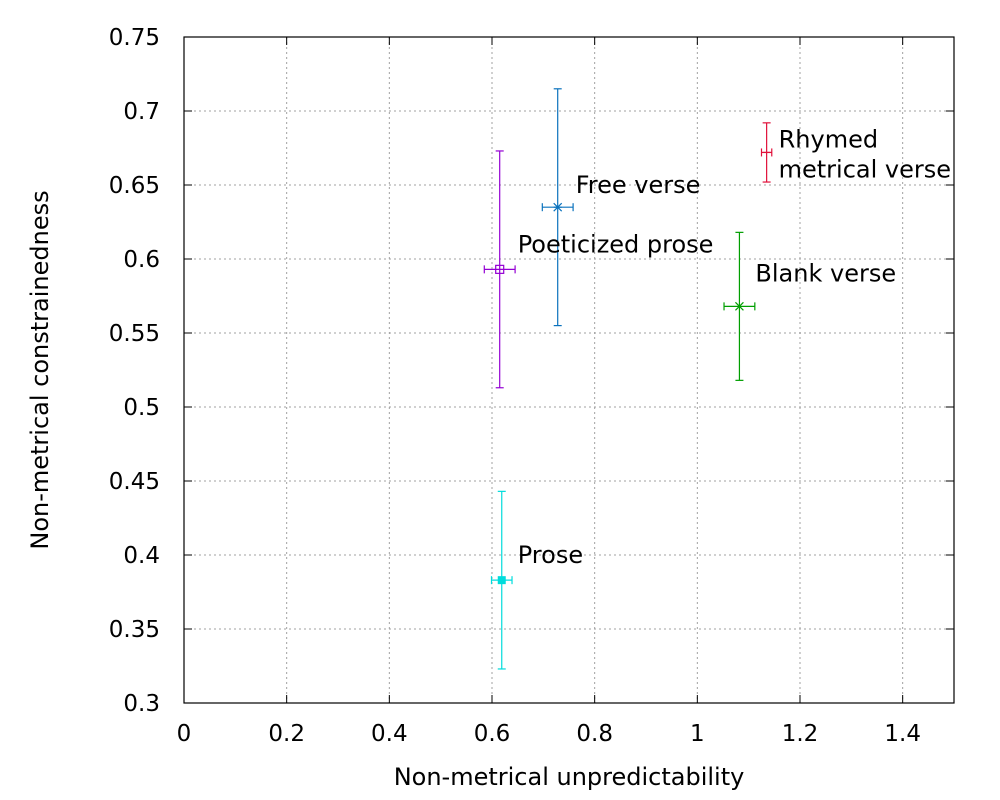  What do you see at coordinates (141, 112) in the screenshot?
I see `y-tick-label: 0.7` at bounding box center [141, 112].